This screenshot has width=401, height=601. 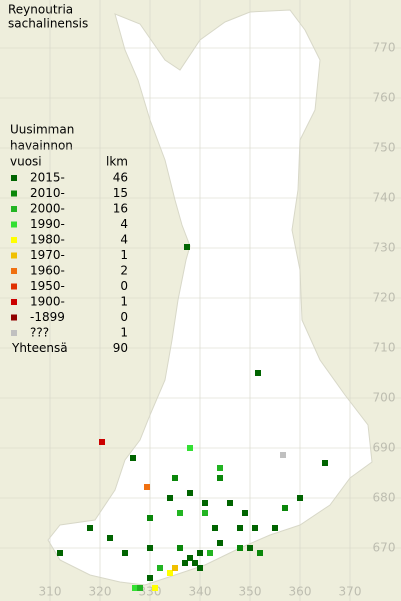 What do you see at coordinates (384, 148) in the screenshot?
I see `y-tick-label: 750` at bounding box center [384, 148].